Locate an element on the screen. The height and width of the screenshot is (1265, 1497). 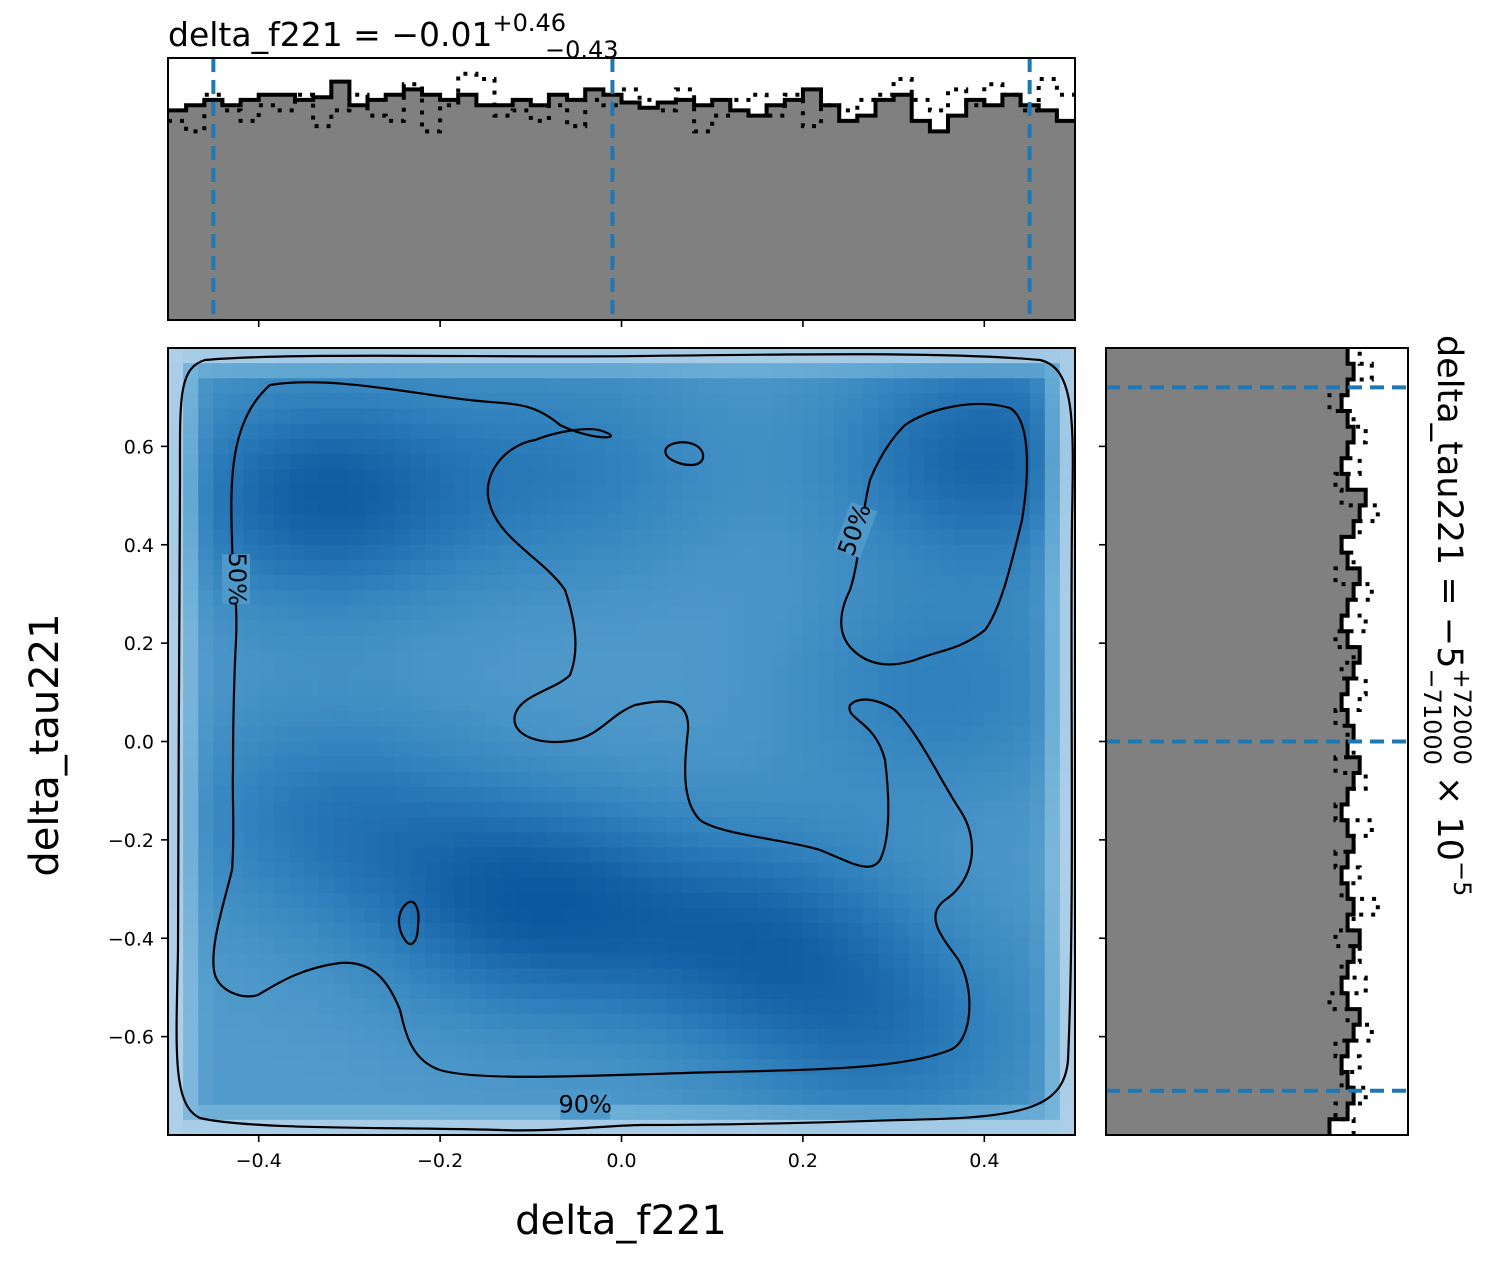
marginal-x-bar is located at coordinates (558, 207).